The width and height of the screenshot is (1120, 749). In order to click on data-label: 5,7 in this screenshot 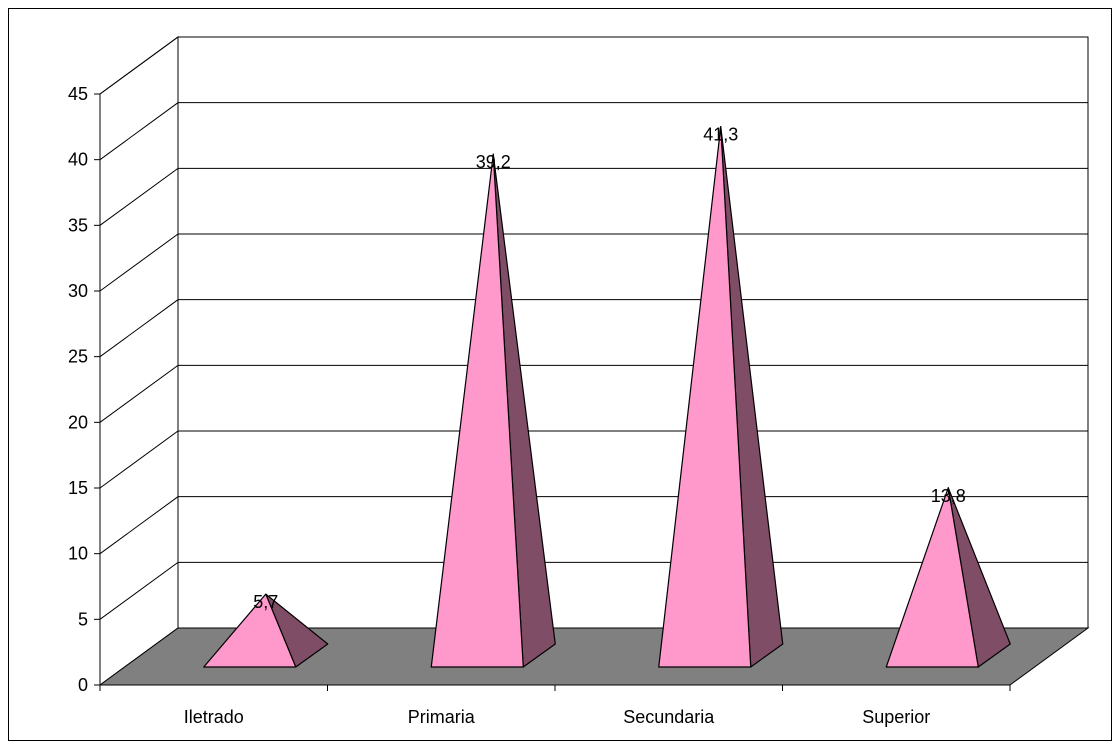, I will do `click(265, 602)`.